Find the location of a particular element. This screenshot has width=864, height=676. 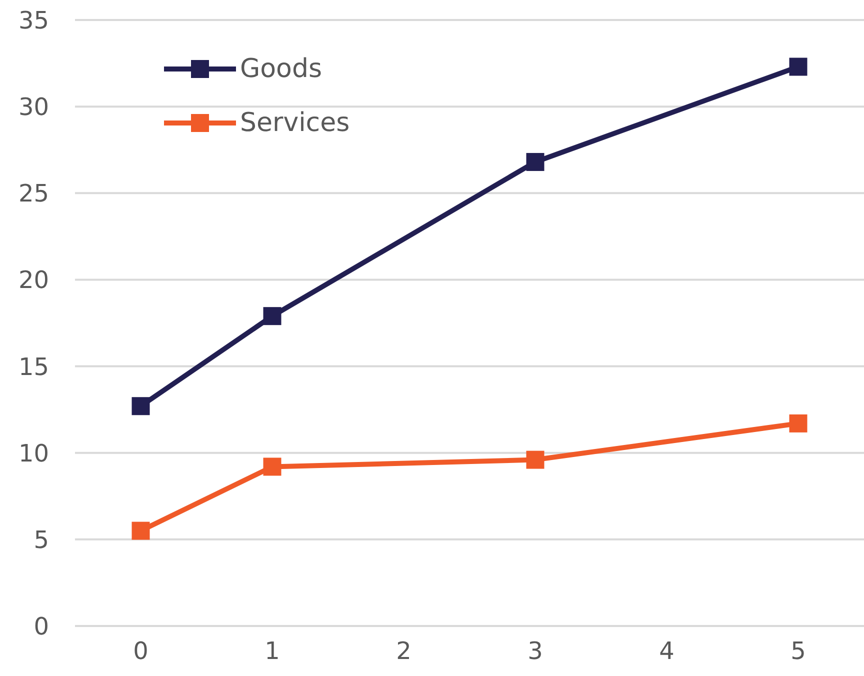

x-tick-label: 2 is located at coordinates (404, 651).